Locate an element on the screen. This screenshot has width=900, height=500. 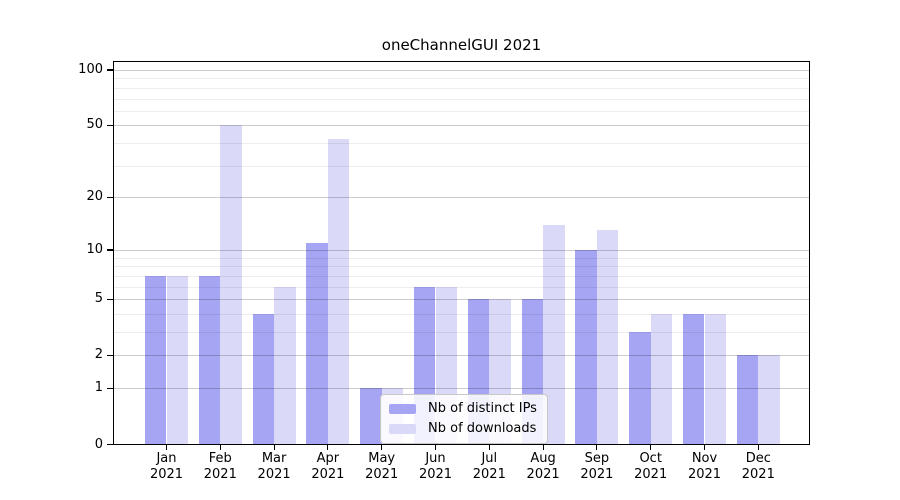
x-tick-label-jul: Jul 2021 is located at coordinates (489, 466).